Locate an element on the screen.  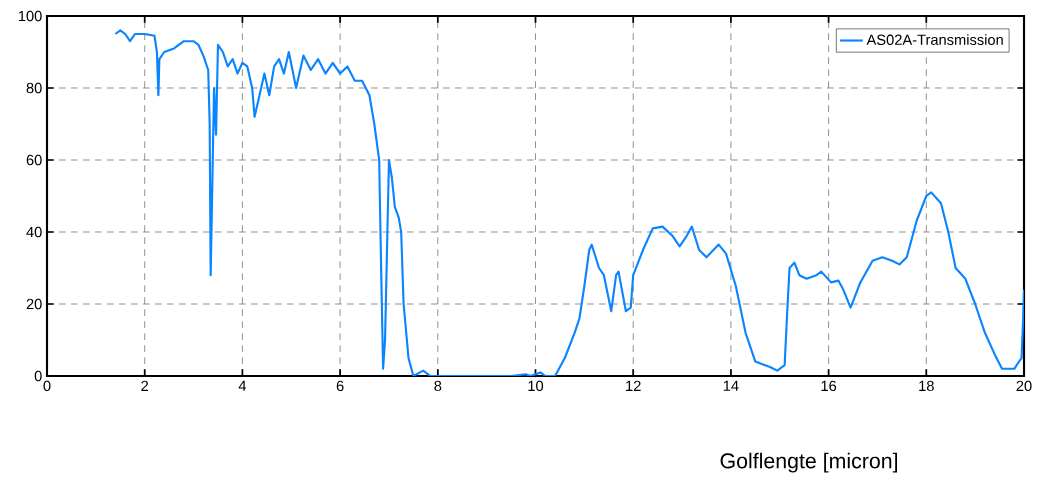
x-tick-label: 2 is located at coordinates (145, 385).